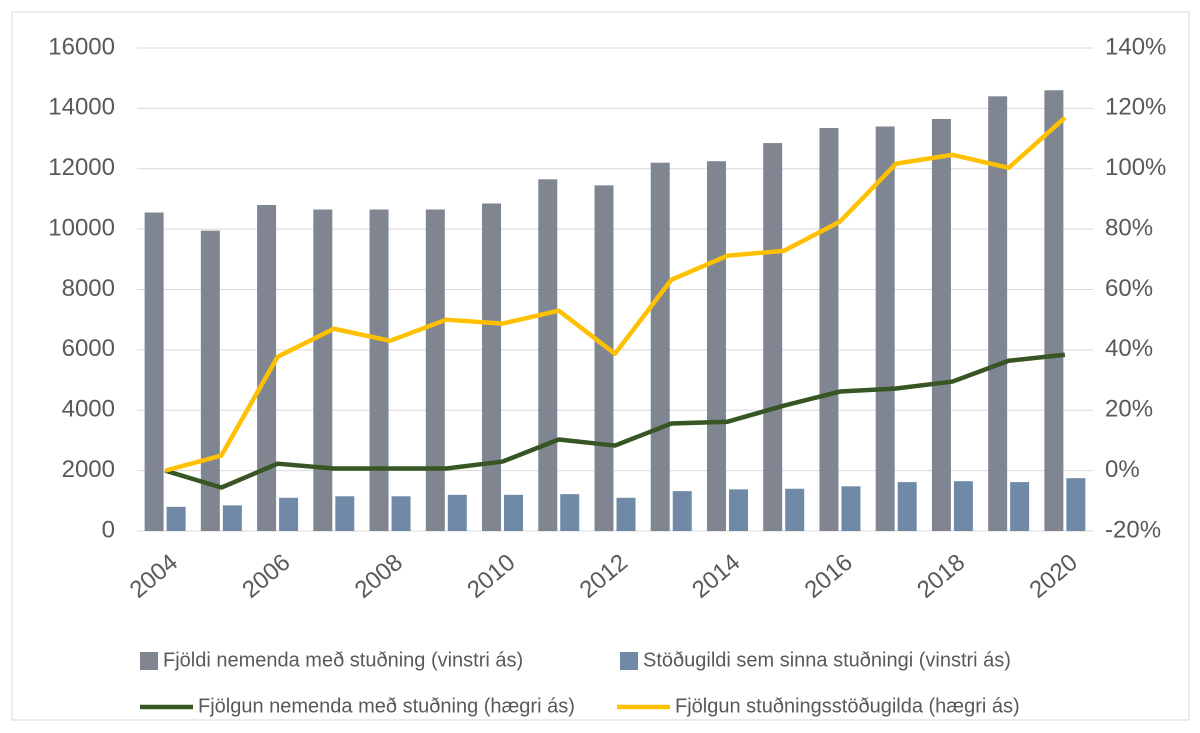 The width and height of the screenshot is (1200, 733). What do you see at coordinates (615, 421) in the screenshot?
I see `line-series` at bounding box center [615, 421].